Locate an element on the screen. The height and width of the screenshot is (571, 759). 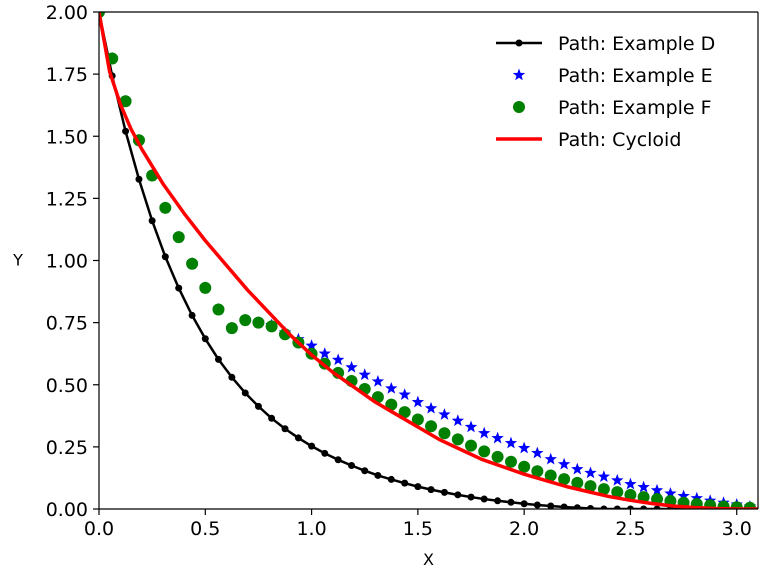
y-tick-label: 1.50 is located at coordinates (67, 137).